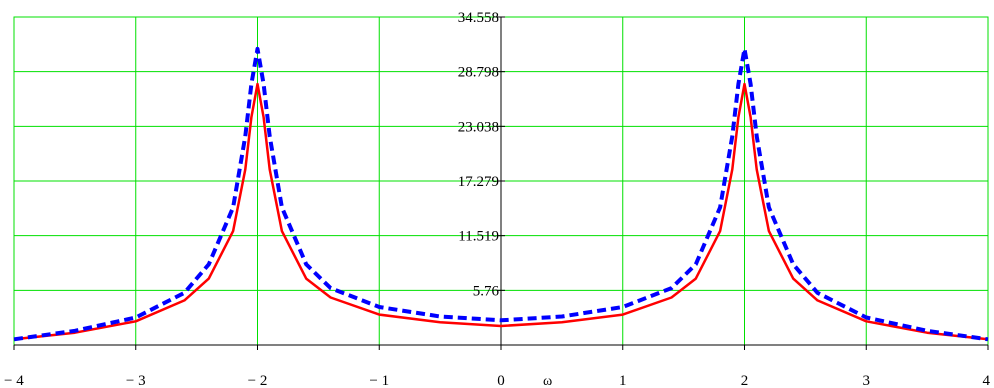  What do you see at coordinates (136, 380) in the screenshot?
I see `x-tick-label: − 3` at bounding box center [136, 380].